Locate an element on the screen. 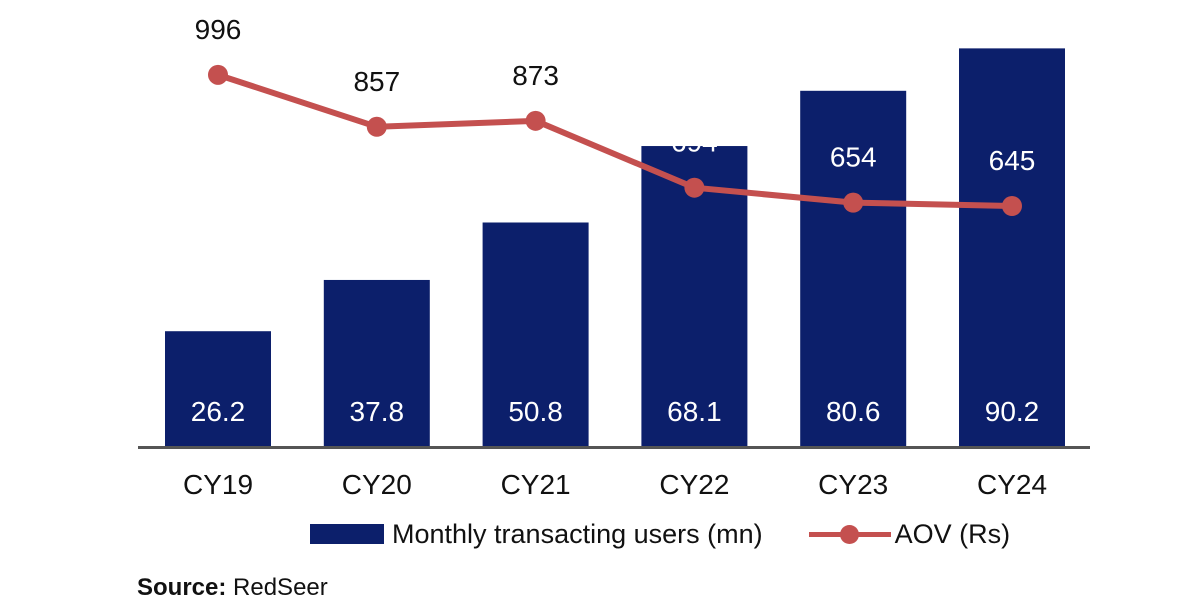 Image resolution: width=1200 pixels, height=602 pixels. legend: Monthly transacting users (mn) AOV (Rs) is located at coordinates (660, 534).